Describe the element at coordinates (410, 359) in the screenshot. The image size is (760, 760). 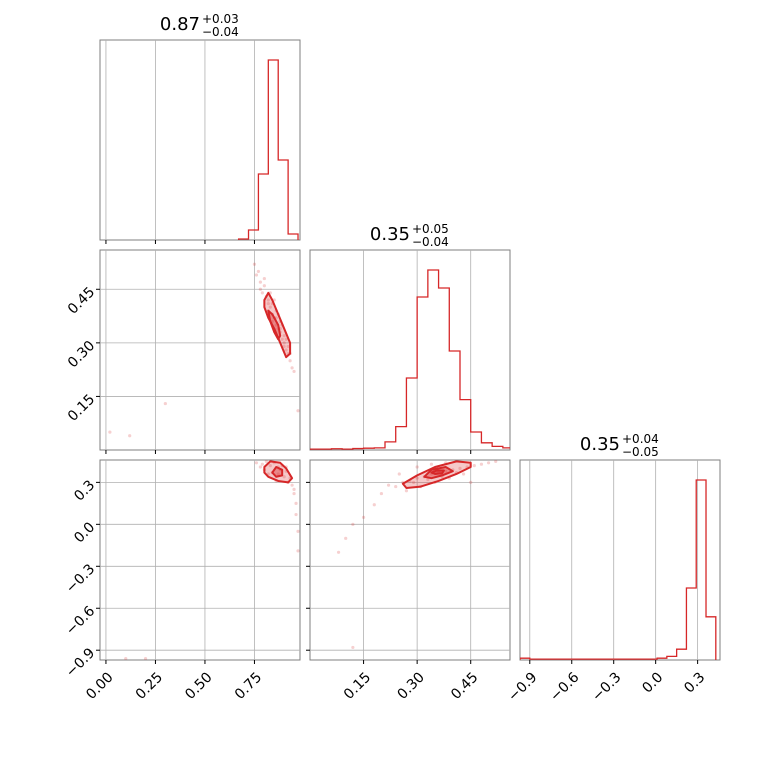
I see `histogram-param2` at that location.